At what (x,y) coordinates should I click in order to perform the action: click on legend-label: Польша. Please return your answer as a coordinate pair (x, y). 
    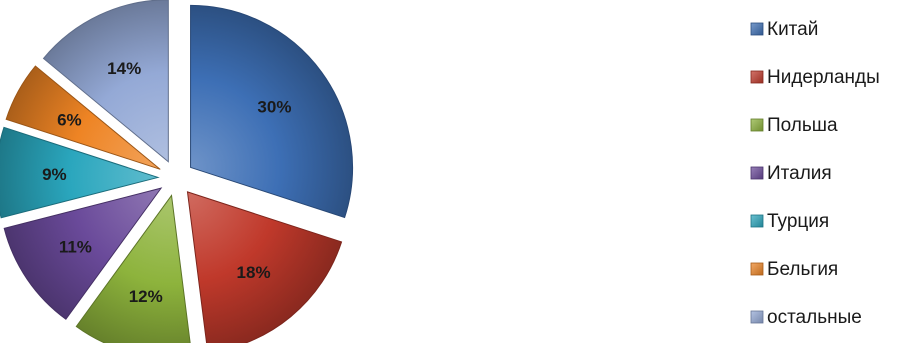
    Looking at the image, I should click on (802, 125).